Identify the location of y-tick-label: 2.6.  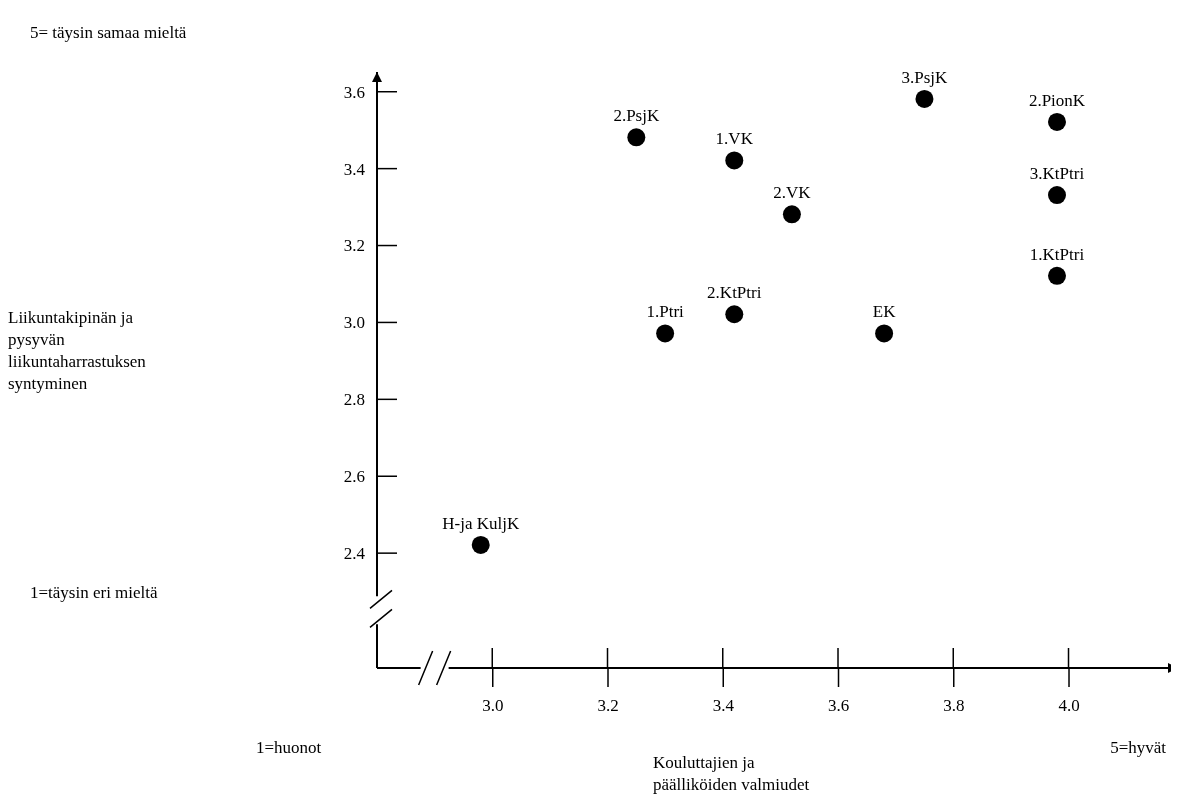
(354, 477).